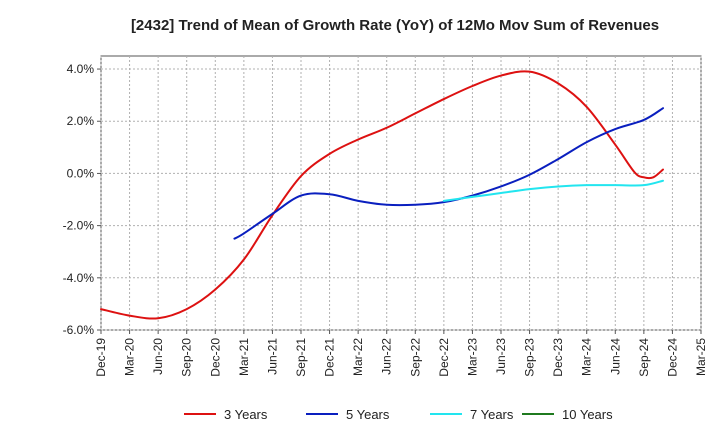 This screenshot has width=720, height=440. What do you see at coordinates (215, 357) in the screenshot?
I see `x-tick-label: Dec-20` at bounding box center [215, 357].